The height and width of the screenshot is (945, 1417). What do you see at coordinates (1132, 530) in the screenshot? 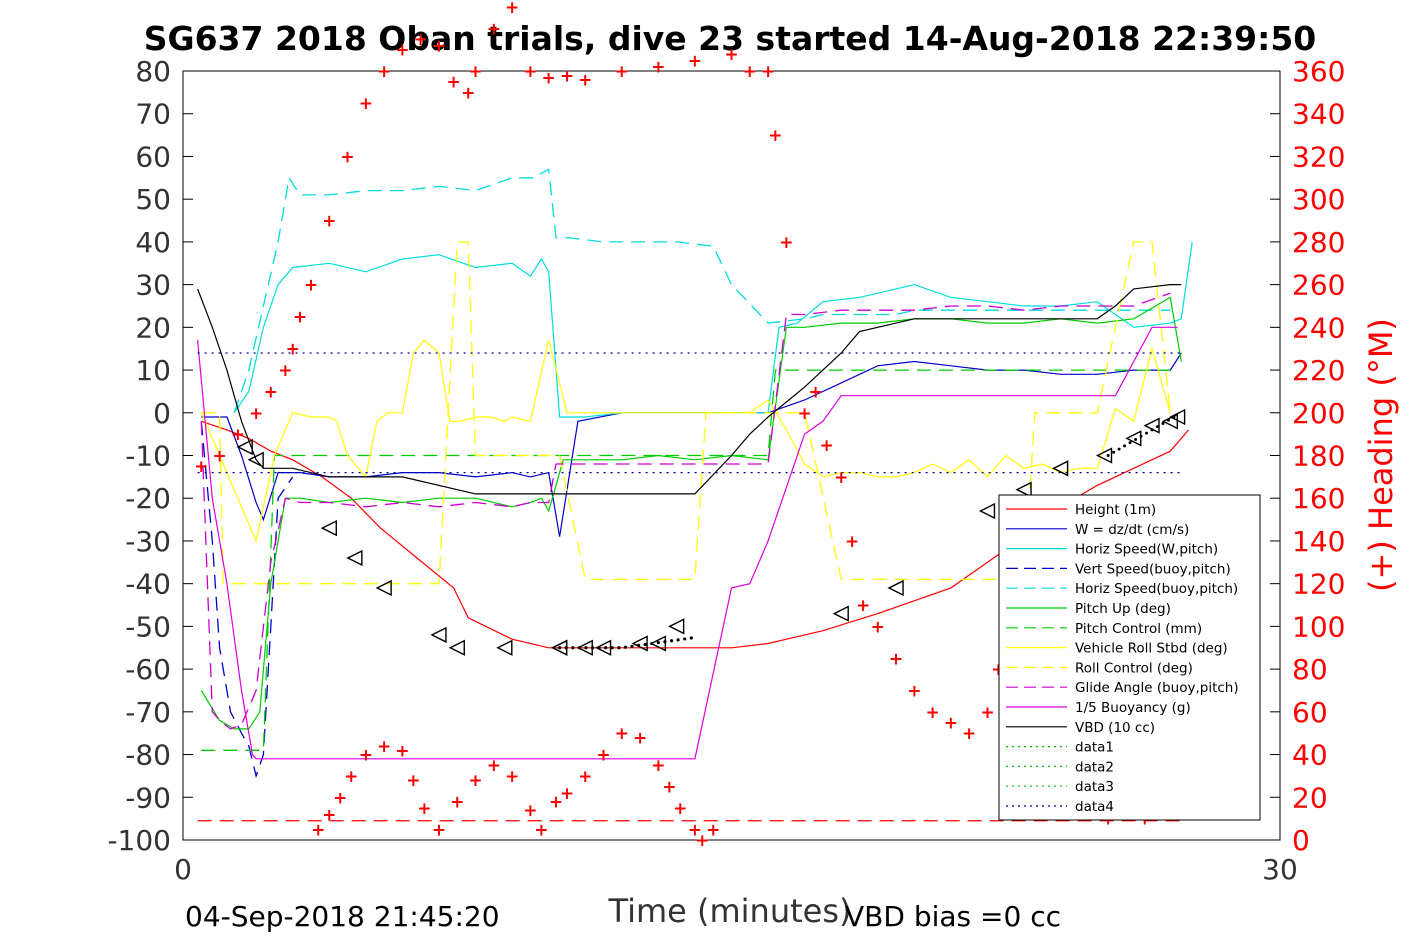
I see `legend-label: W = dz/dt (cm/s)` at bounding box center [1132, 530].